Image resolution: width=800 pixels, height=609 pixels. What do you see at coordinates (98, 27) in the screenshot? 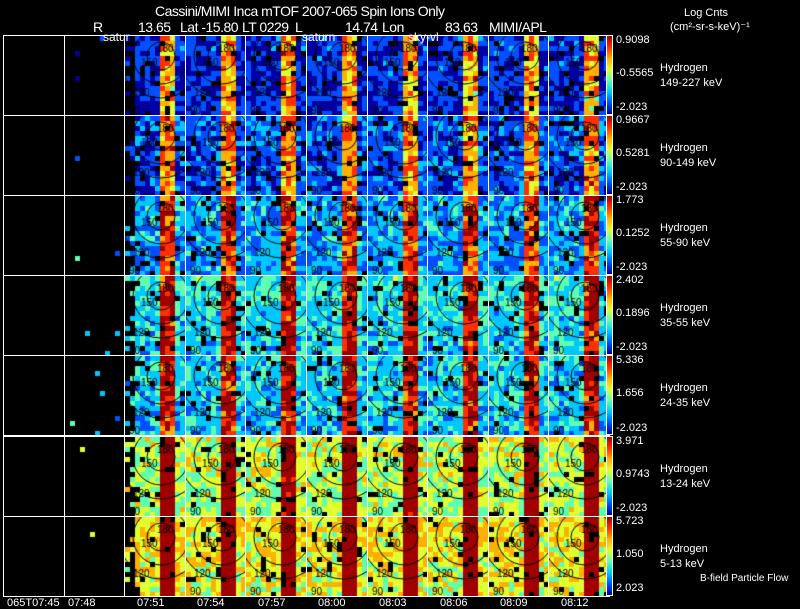
I see `r-label: R` at bounding box center [98, 27].